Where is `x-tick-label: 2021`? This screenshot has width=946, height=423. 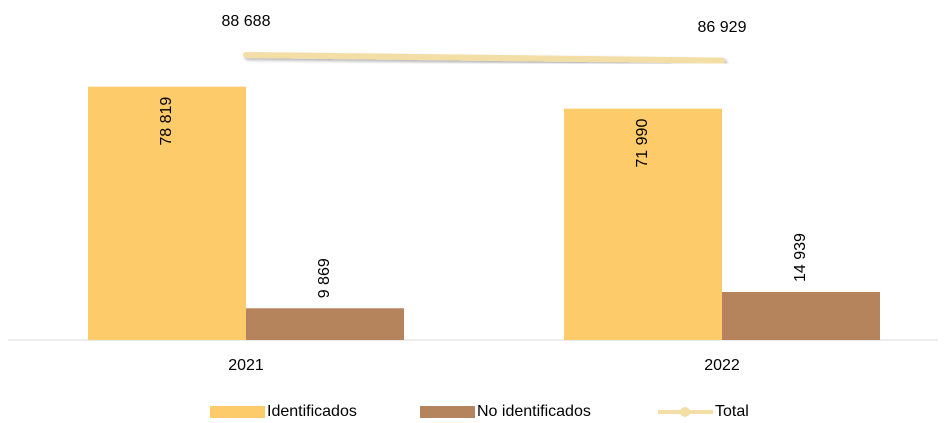
x-tick-label: 2021 is located at coordinates (246, 365).